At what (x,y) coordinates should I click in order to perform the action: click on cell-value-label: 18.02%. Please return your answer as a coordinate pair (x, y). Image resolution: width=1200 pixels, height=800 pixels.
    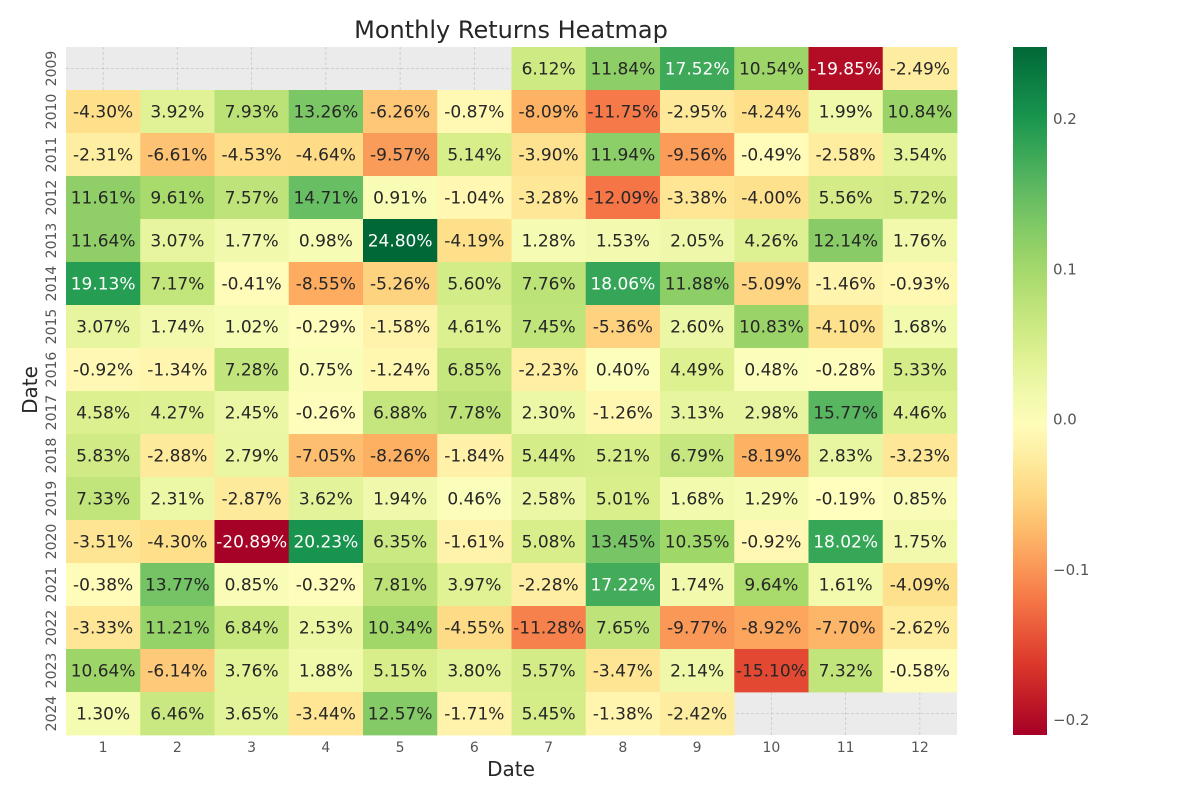
    Looking at the image, I should click on (845, 543).